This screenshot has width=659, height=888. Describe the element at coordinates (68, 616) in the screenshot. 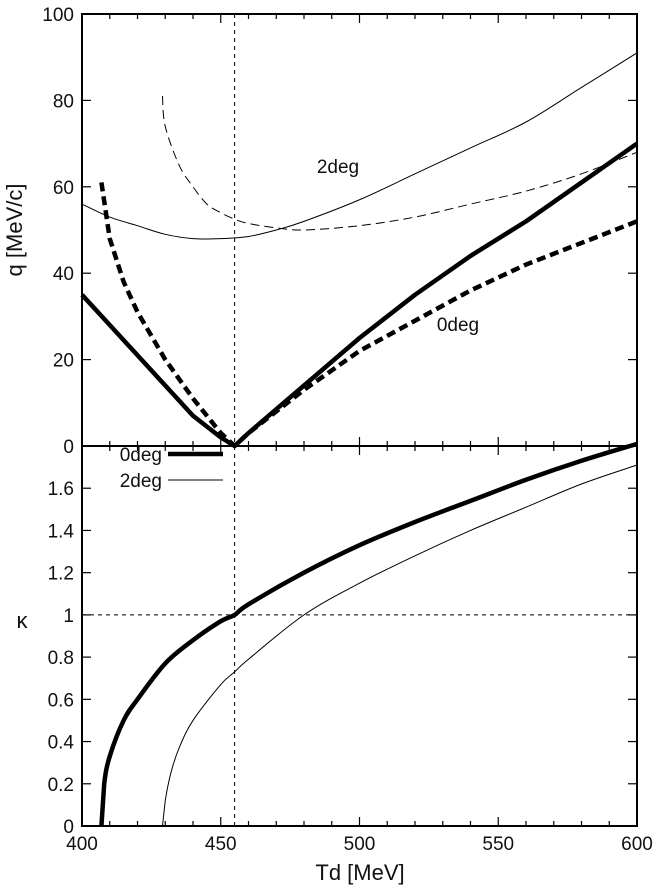

I see `panel1-ytick-label: 1` at that location.